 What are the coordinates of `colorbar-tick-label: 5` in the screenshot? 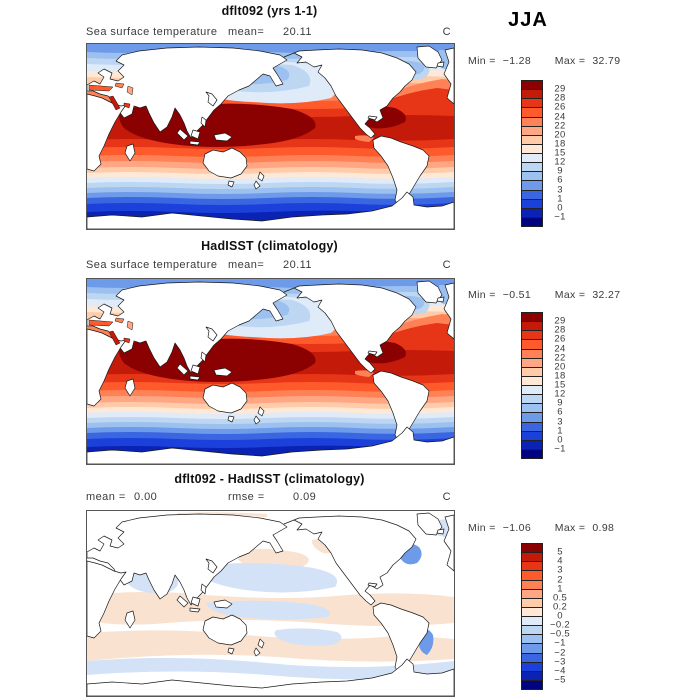 It's located at (560, 552).